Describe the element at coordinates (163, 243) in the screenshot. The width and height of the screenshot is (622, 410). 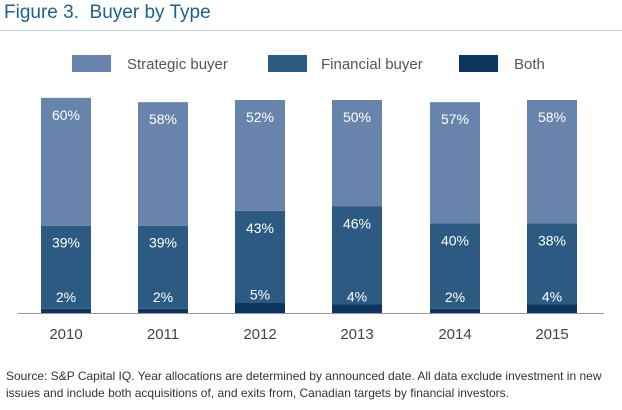
I see `data-label-financial-2011: 39%` at that location.